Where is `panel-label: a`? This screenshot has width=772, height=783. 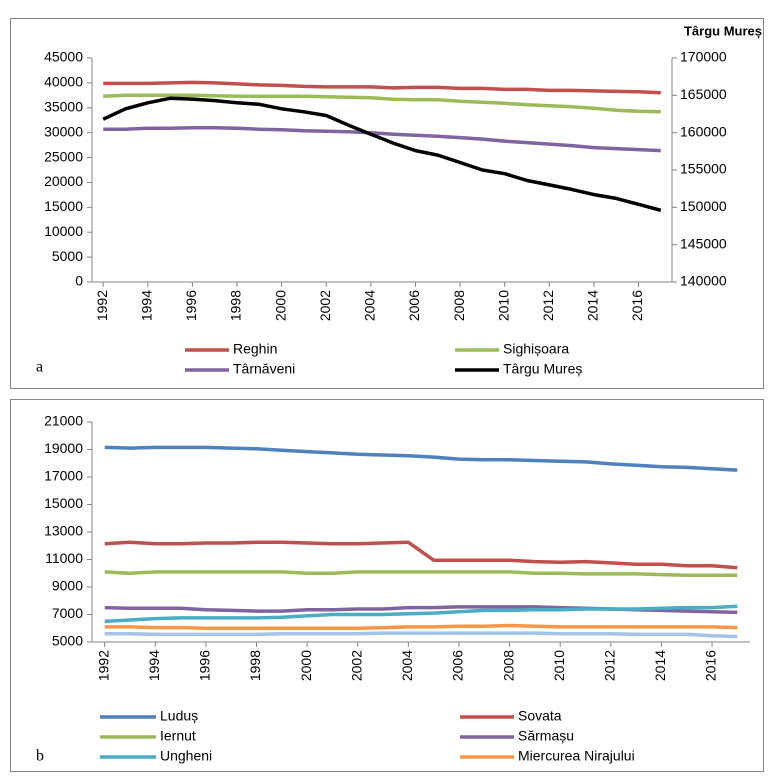 panel-label: a is located at coordinates (39, 367).